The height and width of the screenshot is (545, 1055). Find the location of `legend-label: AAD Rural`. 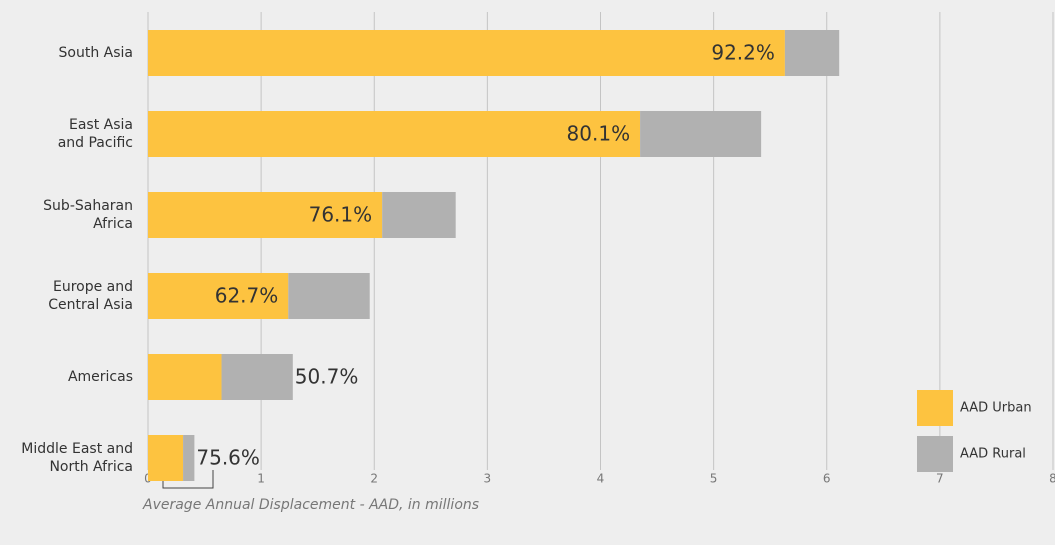

legend-label: AAD Rural is located at coordinates (993, 454).